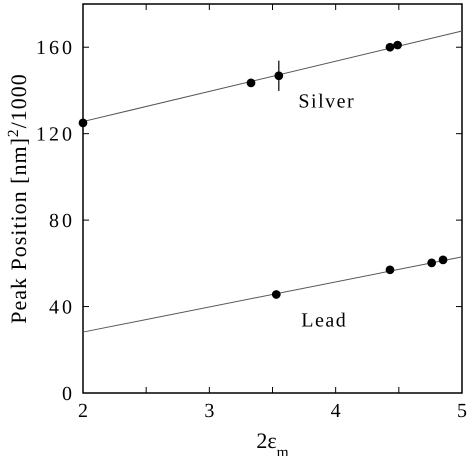 The image size is (472, 456). Describe the element at coordinates (55, 48) in the screenshot. I see `y-tick-label: 160` at that location.